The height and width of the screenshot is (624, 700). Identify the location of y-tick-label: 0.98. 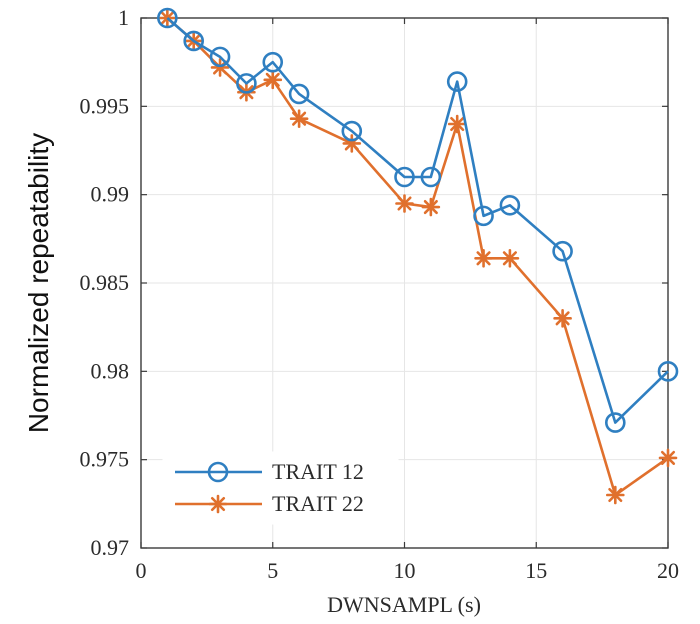
(110, 370).